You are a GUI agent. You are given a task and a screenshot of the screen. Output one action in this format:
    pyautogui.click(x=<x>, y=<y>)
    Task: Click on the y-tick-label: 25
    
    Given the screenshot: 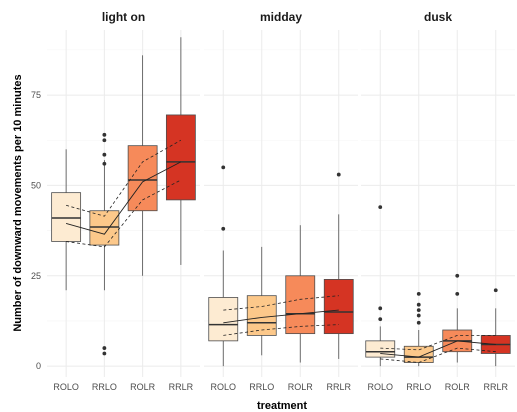 What is the action you would take?
    pyautogui.click(x=36, y=276)
    